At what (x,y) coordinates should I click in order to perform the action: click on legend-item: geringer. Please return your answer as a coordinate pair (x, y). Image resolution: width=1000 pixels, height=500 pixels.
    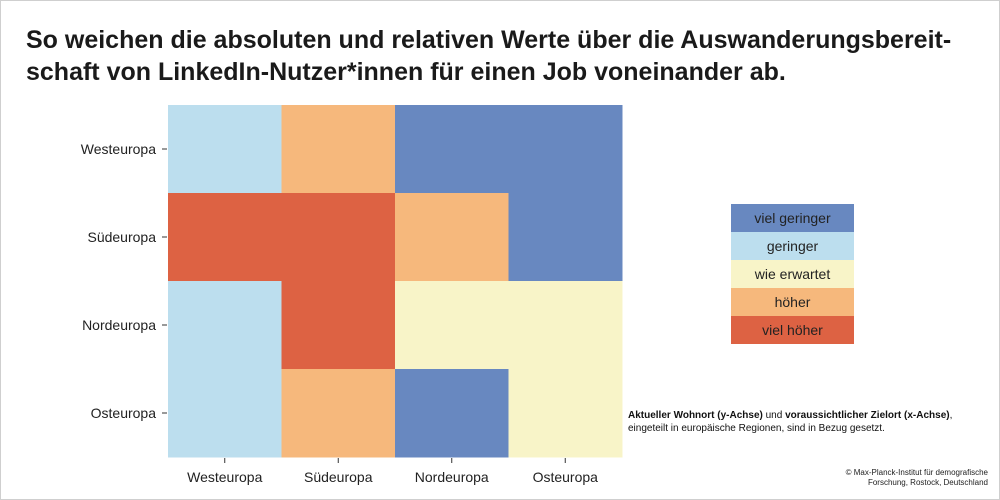
    Looking at the image, I should click on (792, 246).